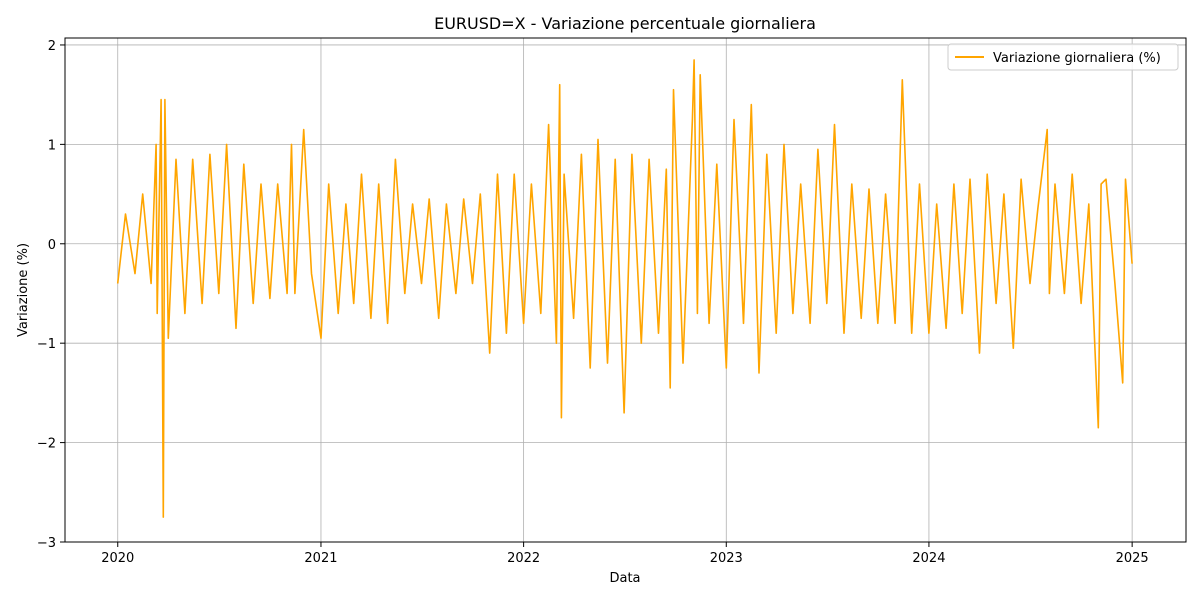  What do you see at coordinates (52, 145) in the screenshot?
I see `y-tick-label: 1` at bounding box center [52, 145].